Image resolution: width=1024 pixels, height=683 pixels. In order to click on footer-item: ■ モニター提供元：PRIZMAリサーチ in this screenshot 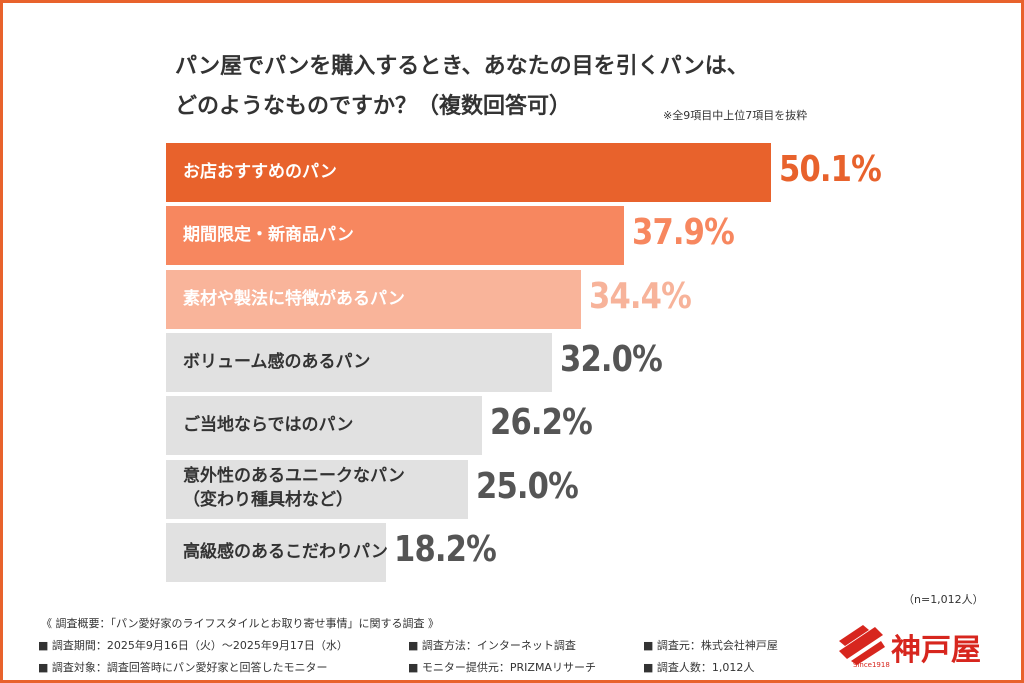, I will do `click(502, 667)`.